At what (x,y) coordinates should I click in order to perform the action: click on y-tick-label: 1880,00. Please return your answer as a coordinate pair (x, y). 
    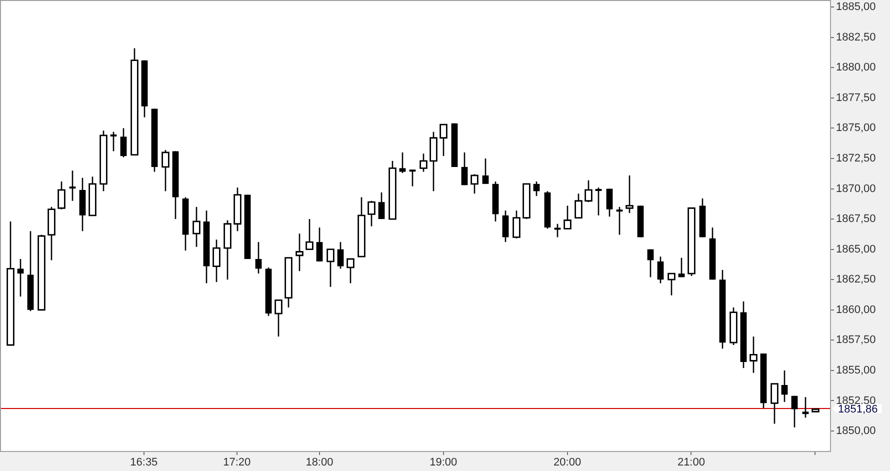
    Looking at the image, I should click on (856, 68).